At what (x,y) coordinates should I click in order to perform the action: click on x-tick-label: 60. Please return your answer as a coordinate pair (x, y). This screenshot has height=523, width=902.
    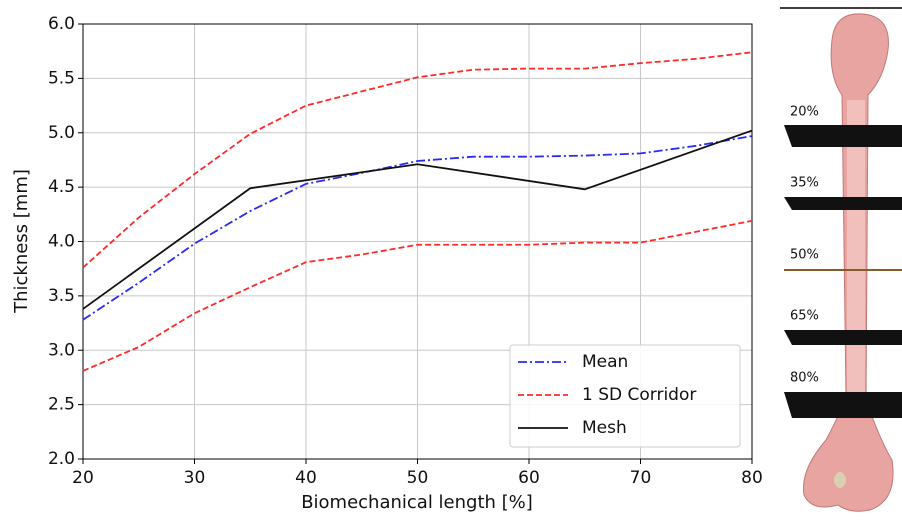
    Looking at the image, I should click on (529, 478).